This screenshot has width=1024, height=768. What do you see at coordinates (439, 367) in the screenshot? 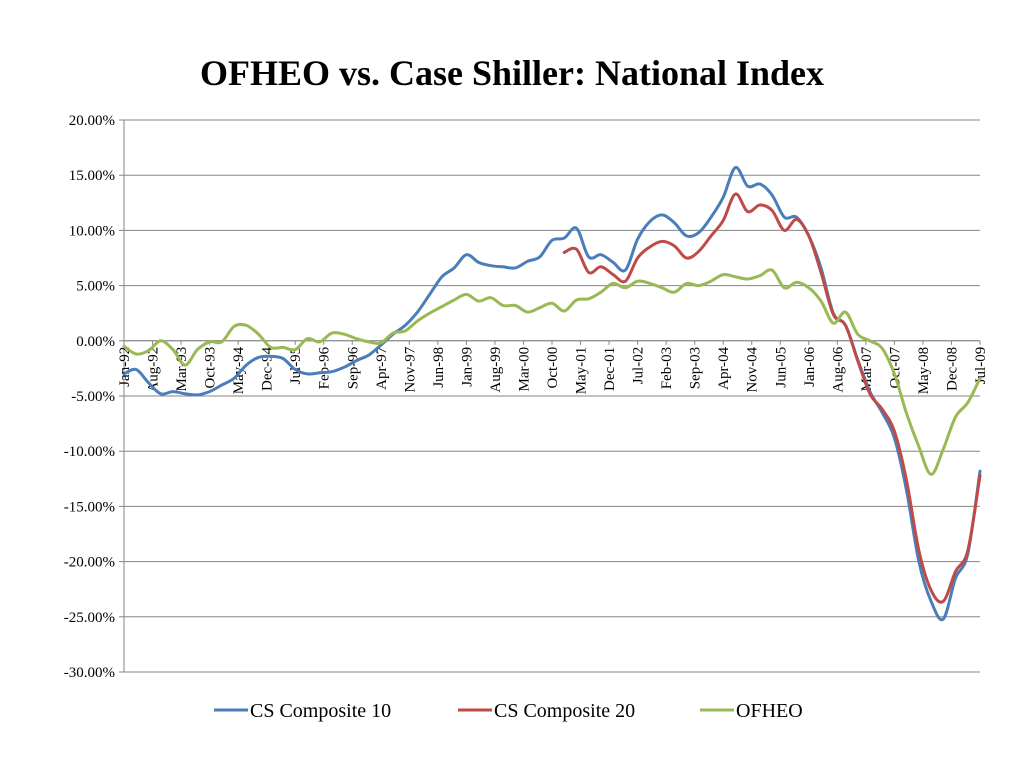
I see `x-tick-label: Jun-98` at bounding box center [439, 367].